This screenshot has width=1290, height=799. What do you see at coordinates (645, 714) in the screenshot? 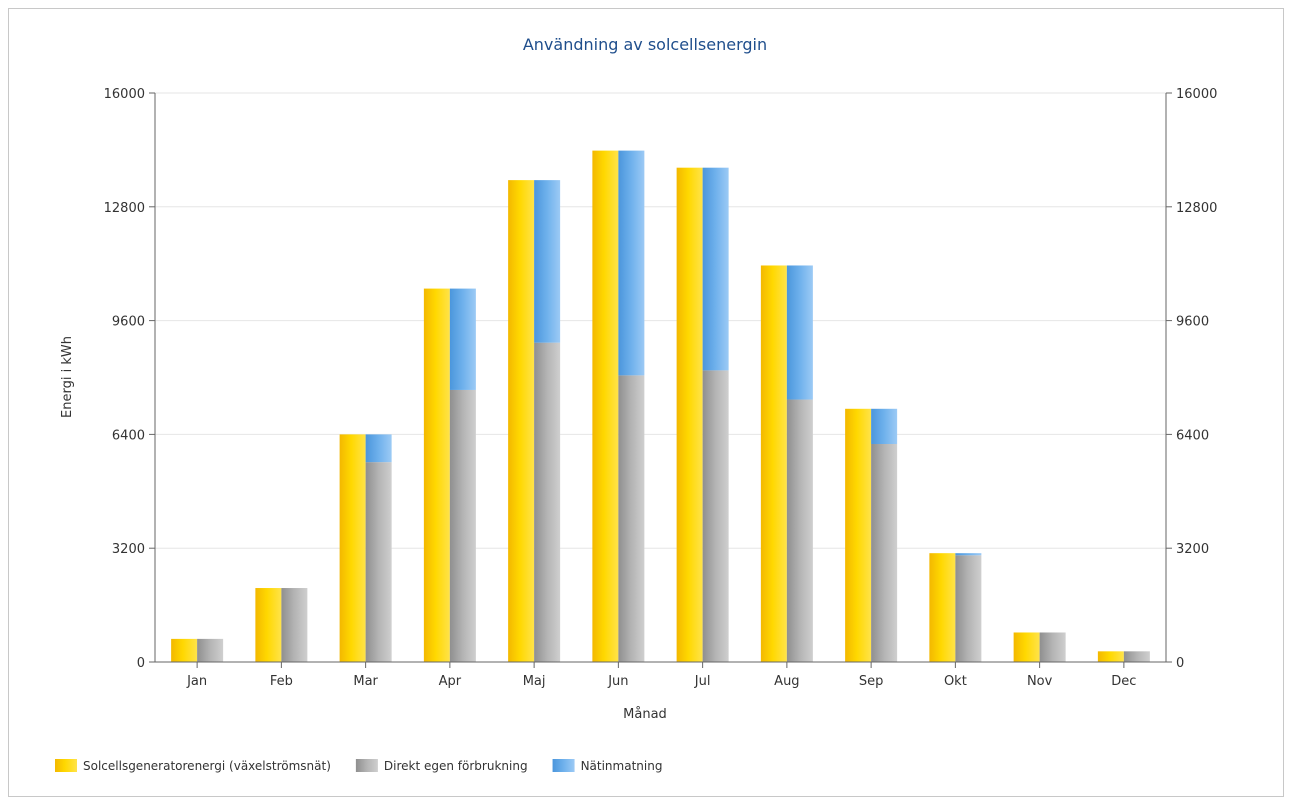
I see `x-axis-label: Månad` at bounding box center [645, 714].